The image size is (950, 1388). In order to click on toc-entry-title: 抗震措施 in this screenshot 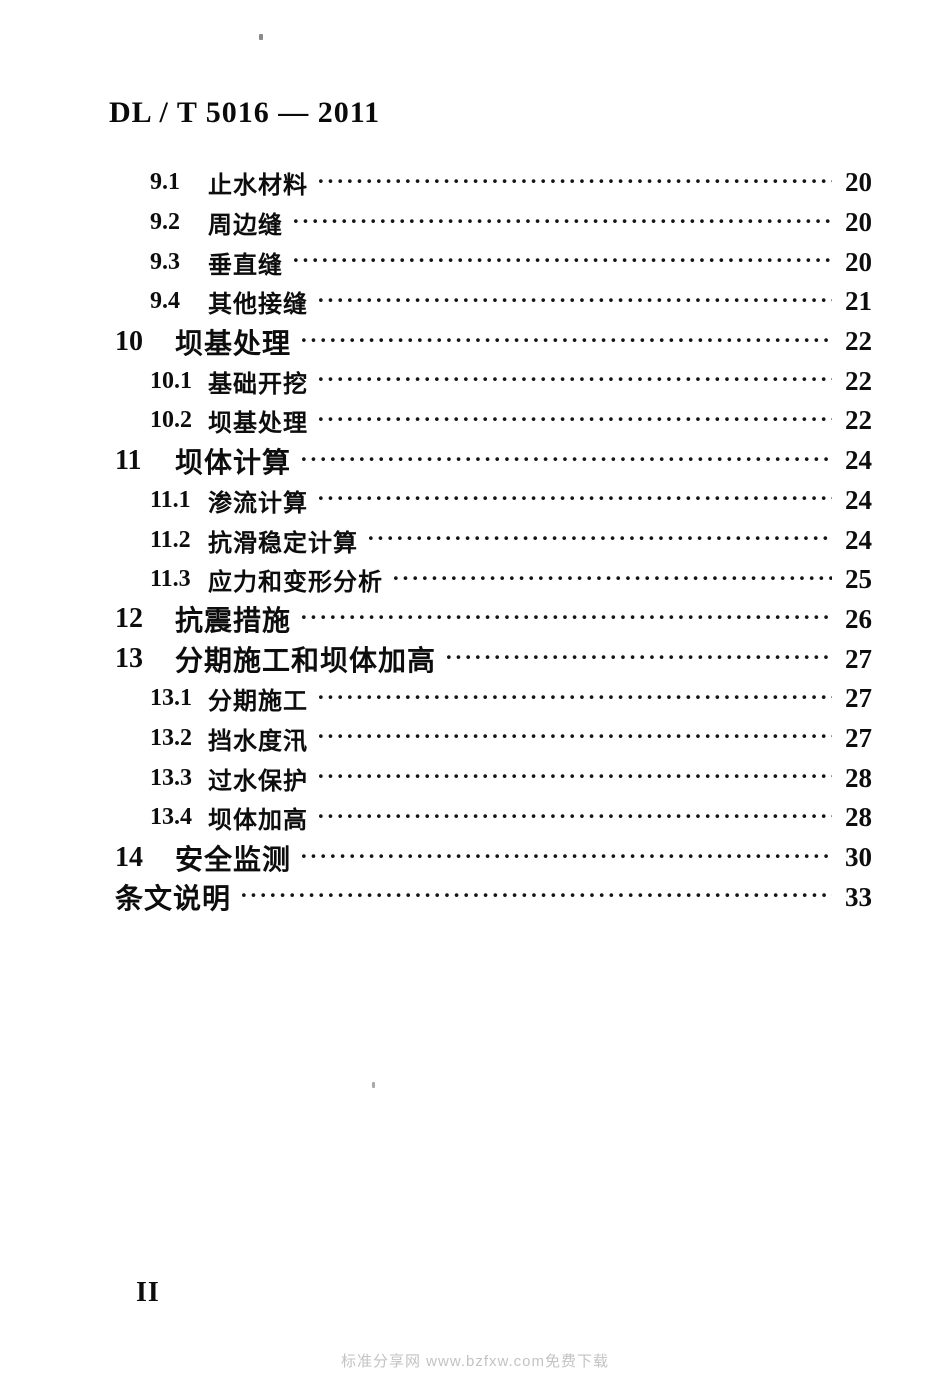, I will do `click(233, 622)`.